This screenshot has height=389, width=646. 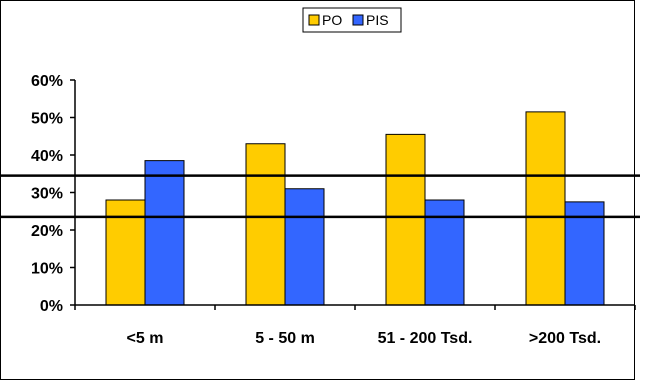 I want to click on y-tick-label: 60%, so click(x=47, y=81).